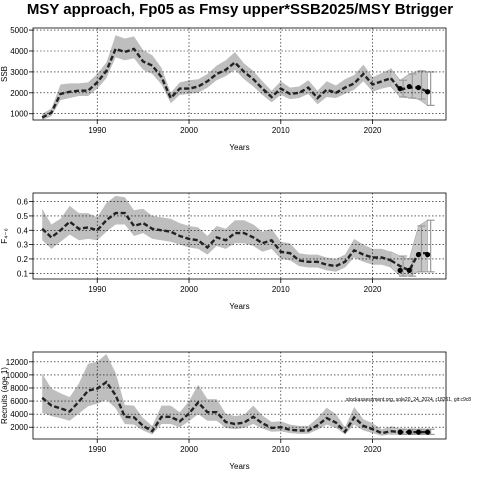 This screenshot has height=480, width=480. Describe the element at coordinates (23, 202) in the screenshot. I see `y-tick-label: 0.6` at that location.